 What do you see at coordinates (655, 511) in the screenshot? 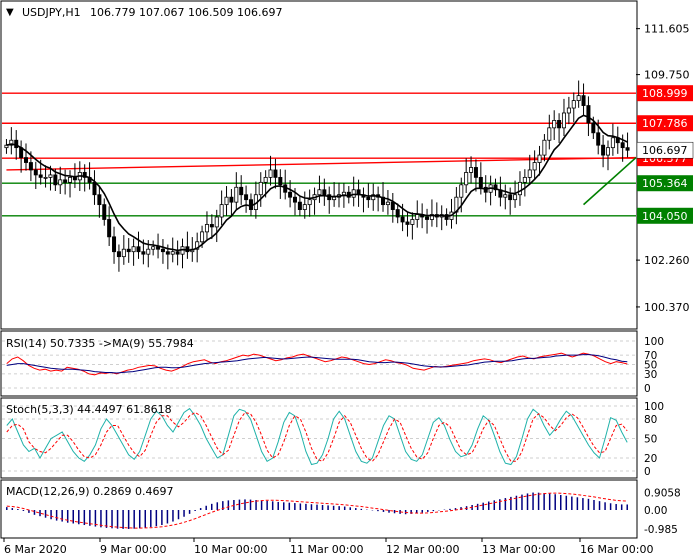
I see `macd-tick-label: 0.00` at bounding box center [655, 511].